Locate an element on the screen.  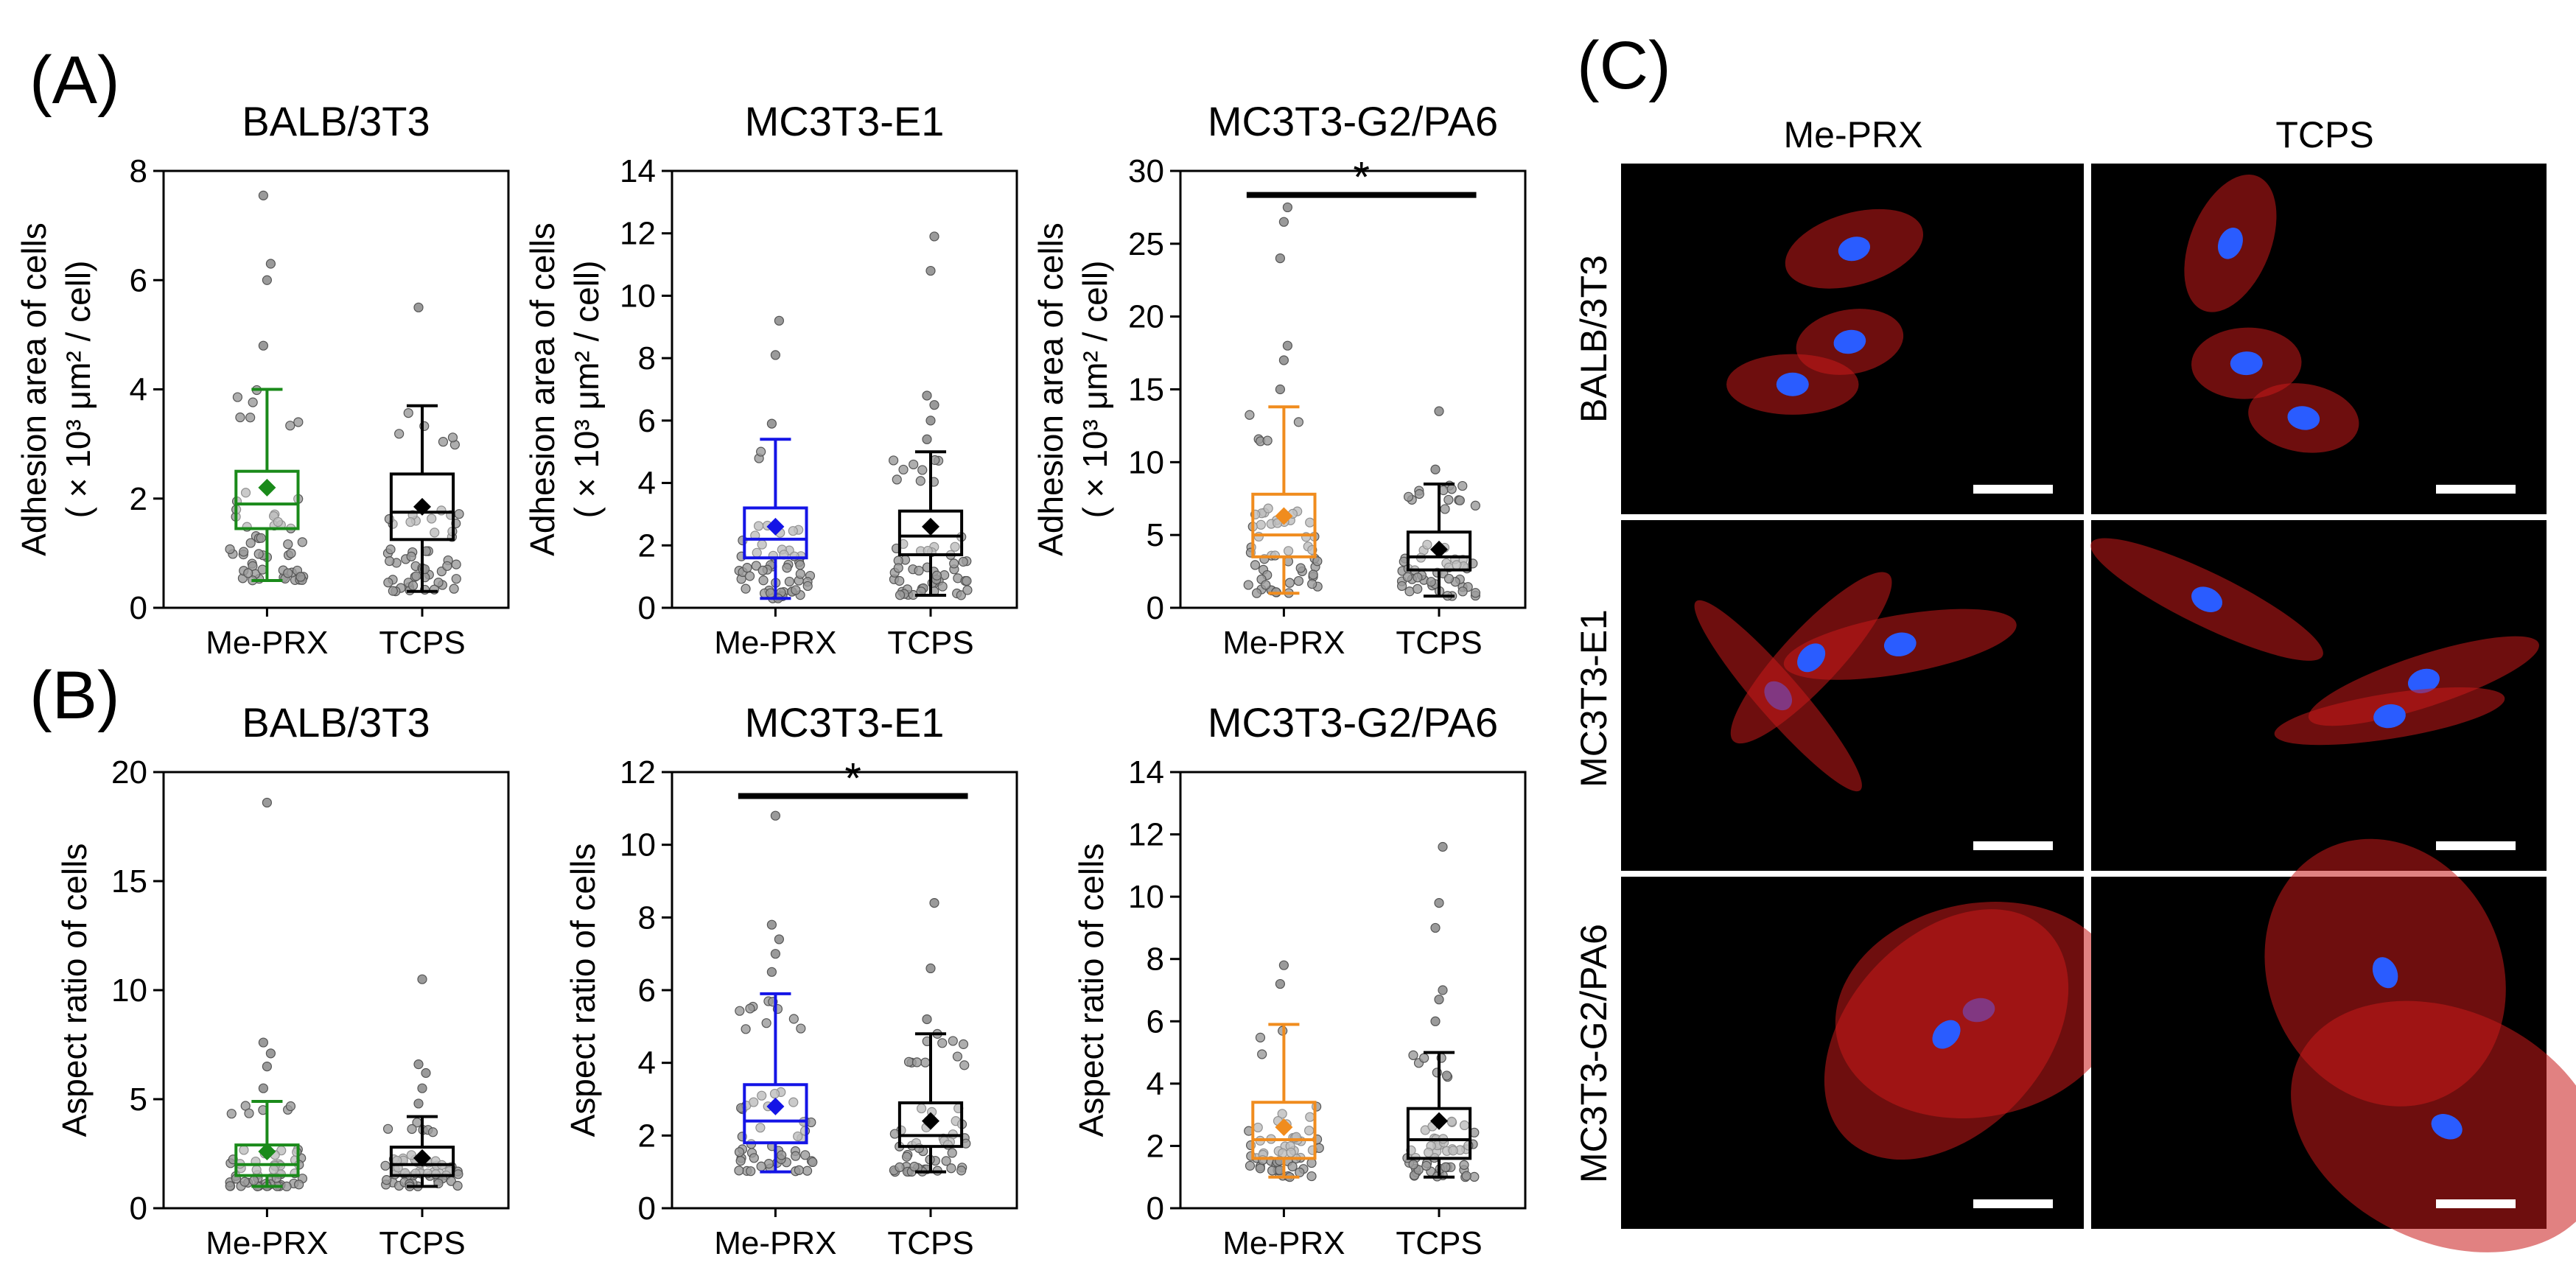
y-tick-label: 6 is located at coordinates (138, 280).